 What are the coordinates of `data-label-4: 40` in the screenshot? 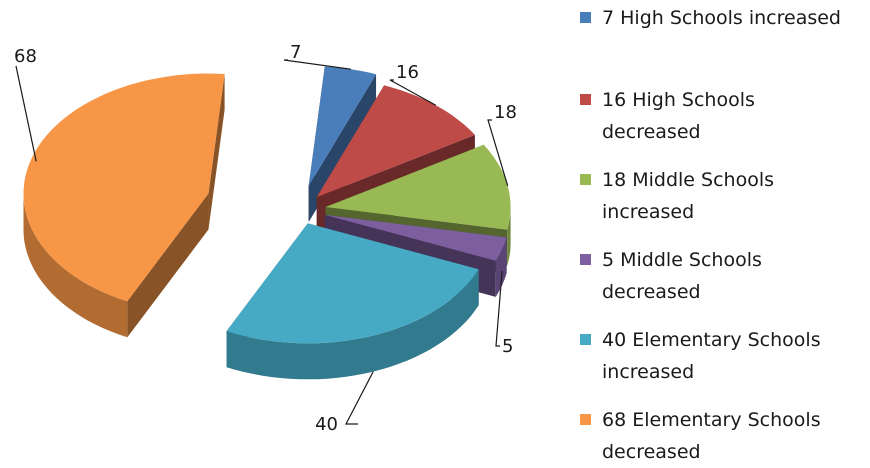 It's located at (326, 424).